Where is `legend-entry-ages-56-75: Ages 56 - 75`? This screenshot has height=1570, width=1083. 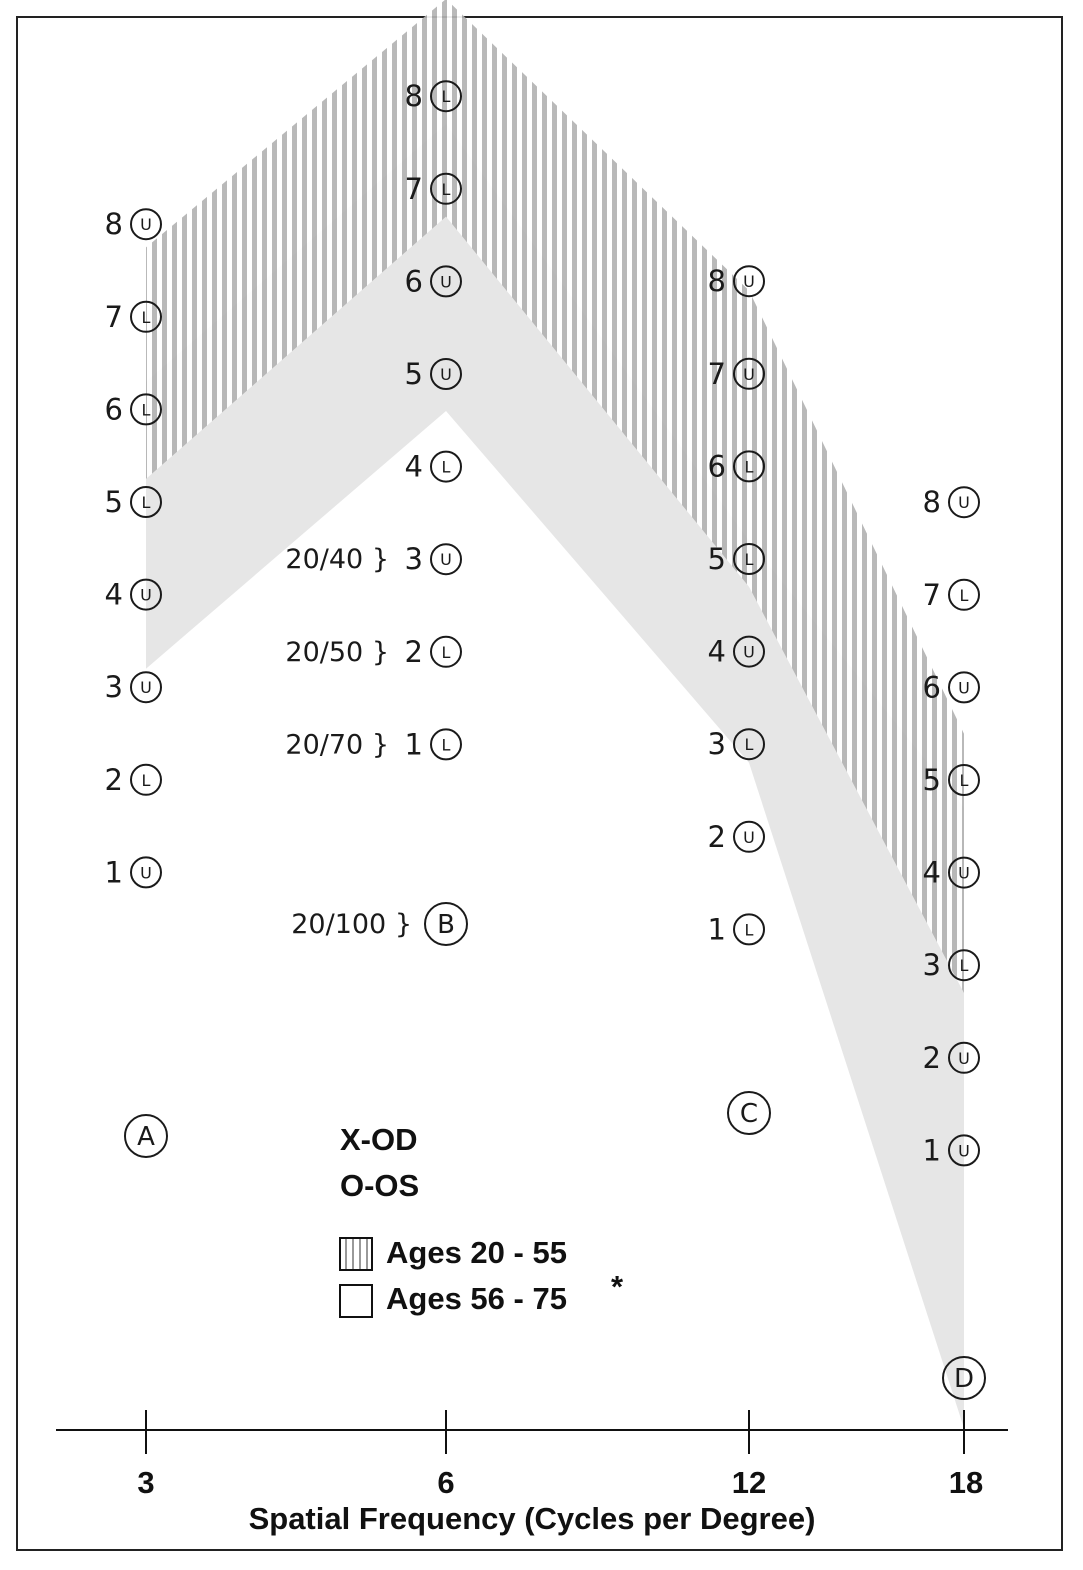 legend-entry-ages-56-75: Ages 56 - 75 is located at coordinates (476, 1298).